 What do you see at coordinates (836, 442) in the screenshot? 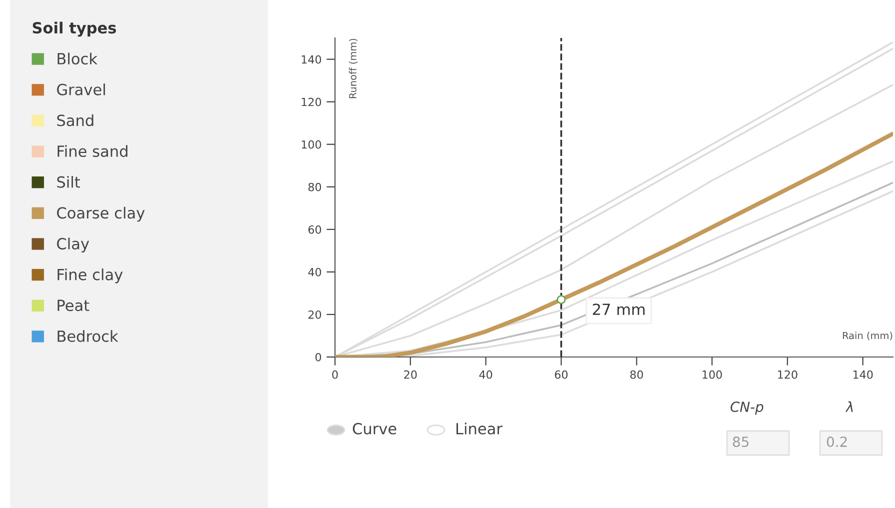
I see `text: 0.2` at bounding box center [836, 442].